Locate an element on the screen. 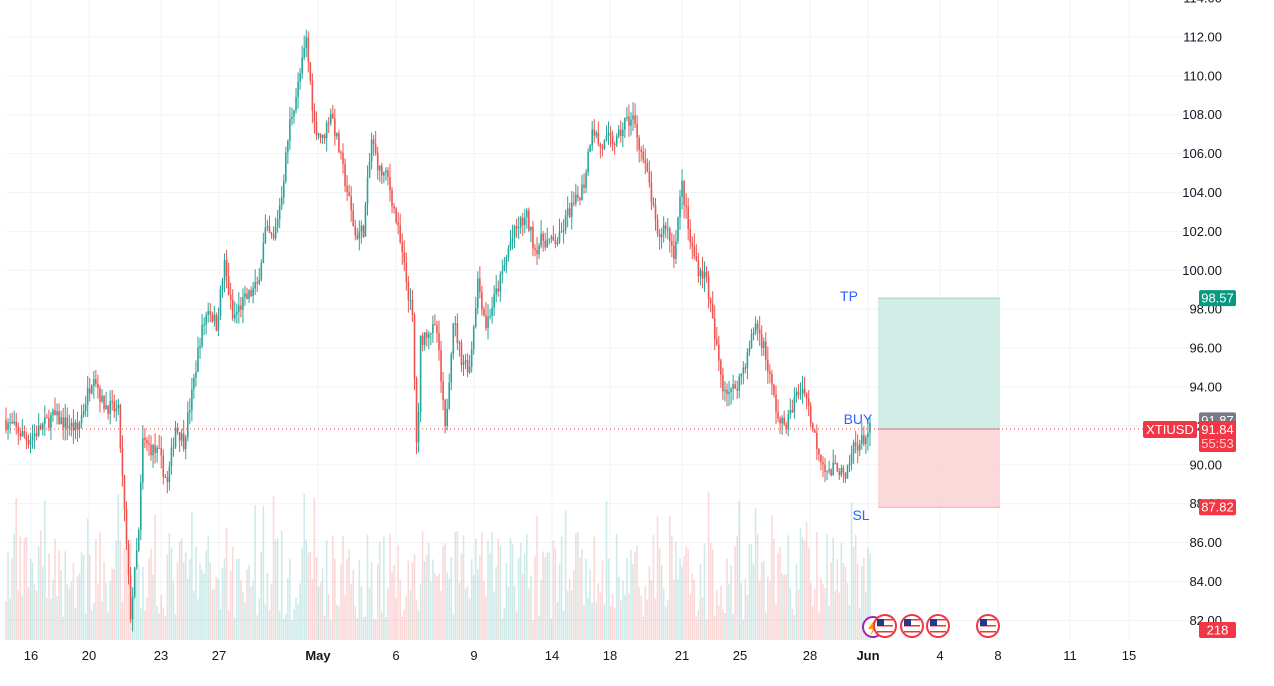 Image resolution: width=1274 pixels, height=686 pixels. stop-loss-zone is located at coordinates (939, 468).